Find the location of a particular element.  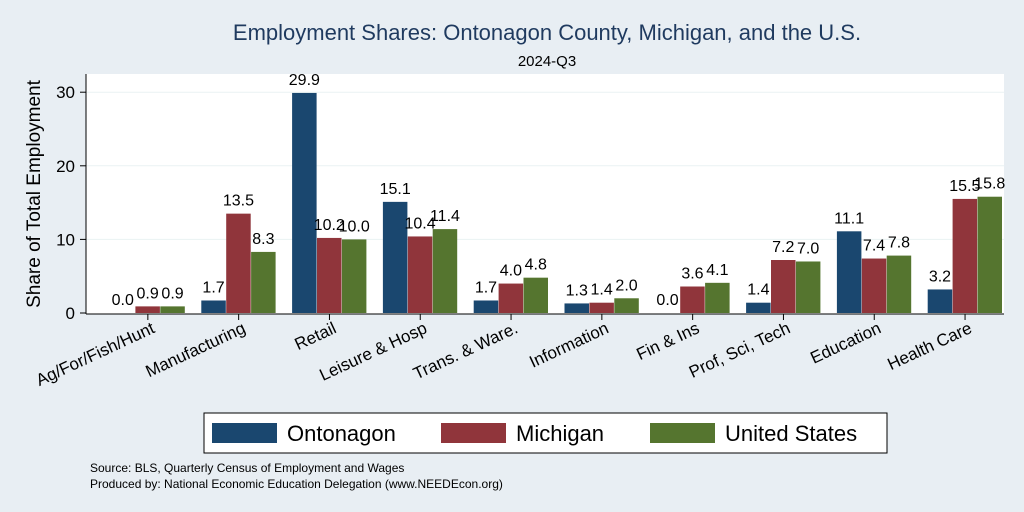

bar-value-label: 15.1 is located at coordinates (395, 189).